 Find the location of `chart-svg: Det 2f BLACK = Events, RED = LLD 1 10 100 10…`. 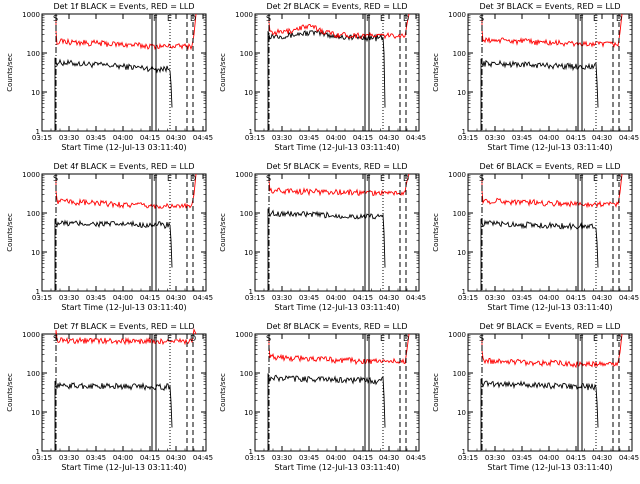

chart-svg: Det 2f BLACK = Events, RED = LLD 1 10 100 10… is located at coordinates (322, 77).